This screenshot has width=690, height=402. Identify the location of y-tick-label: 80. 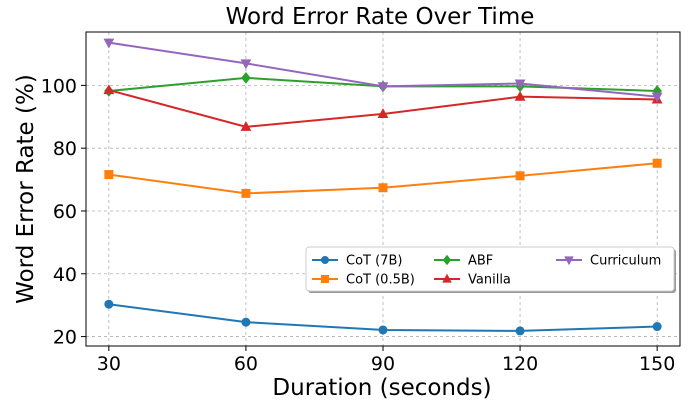
(65, 149).